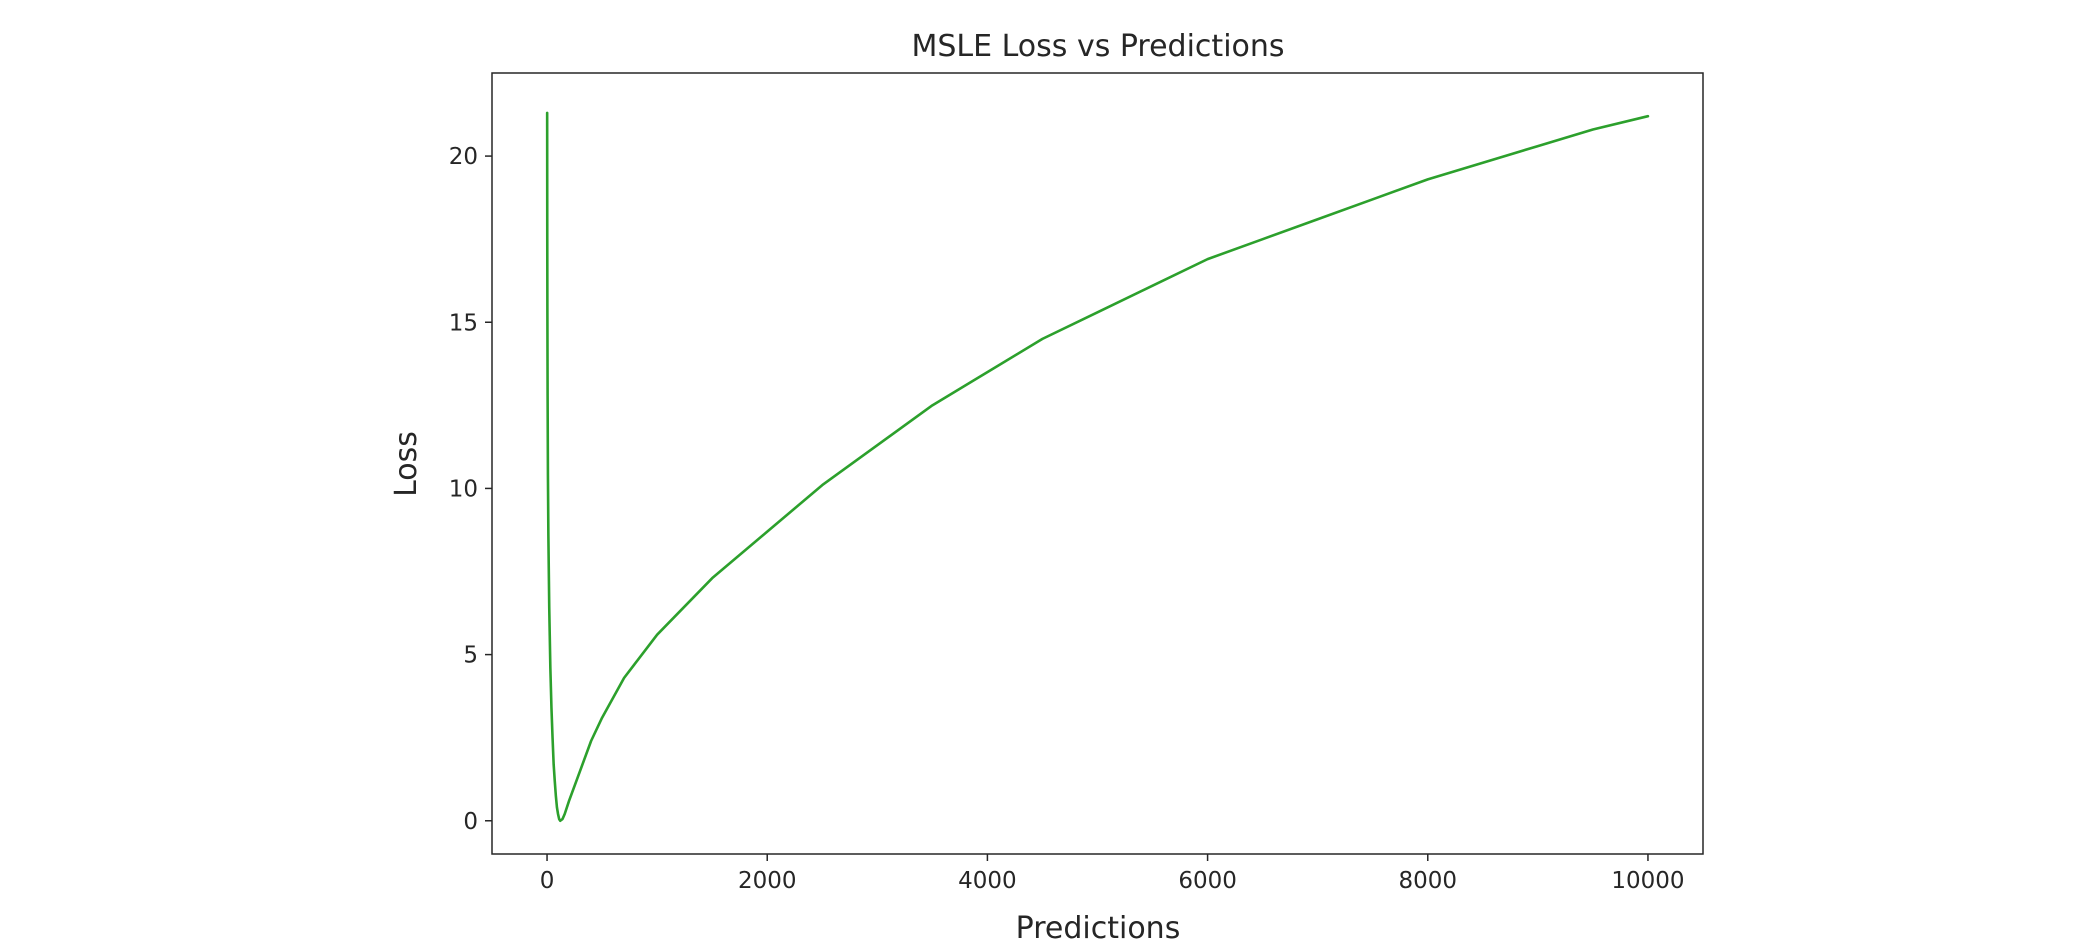 Image resolution: width=2100 pixels, height=950 pixels. I want to click on y-tick-label: 20, so click(463, 157).